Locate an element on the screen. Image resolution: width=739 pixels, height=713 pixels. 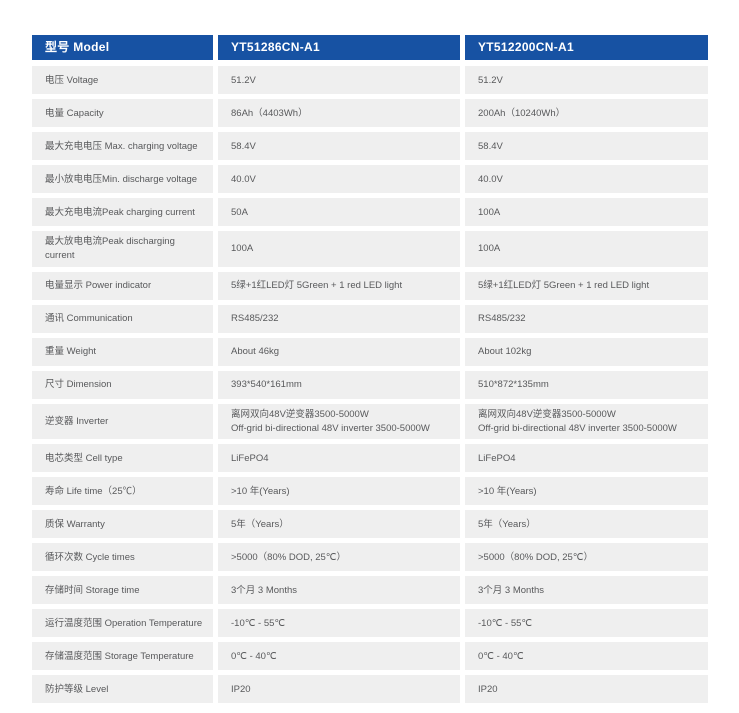
spec-value-model-1: 5年（Years） is located at coordinates (339, 524).